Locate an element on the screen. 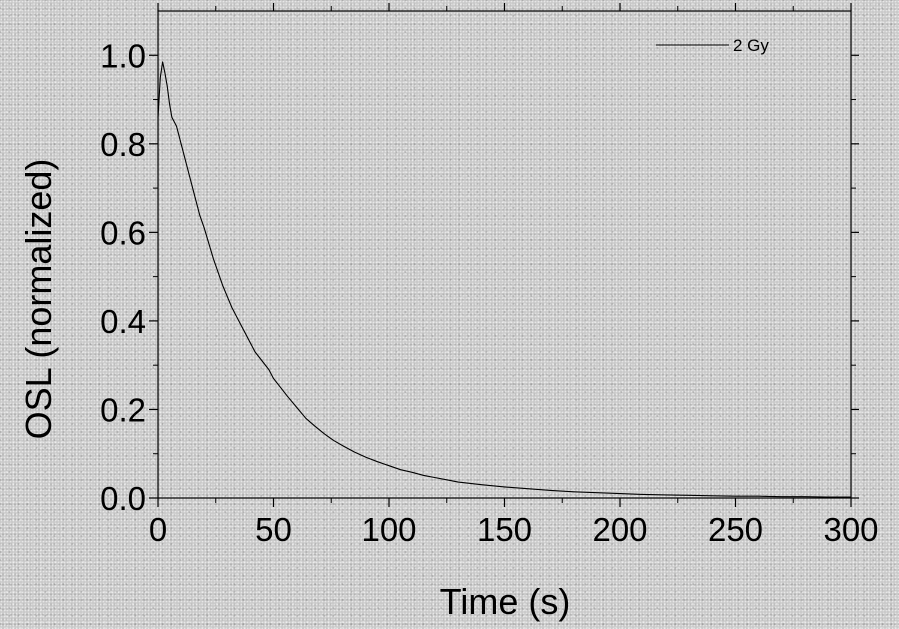  x-tick-label: 50 is located at coordinates (273, 529).